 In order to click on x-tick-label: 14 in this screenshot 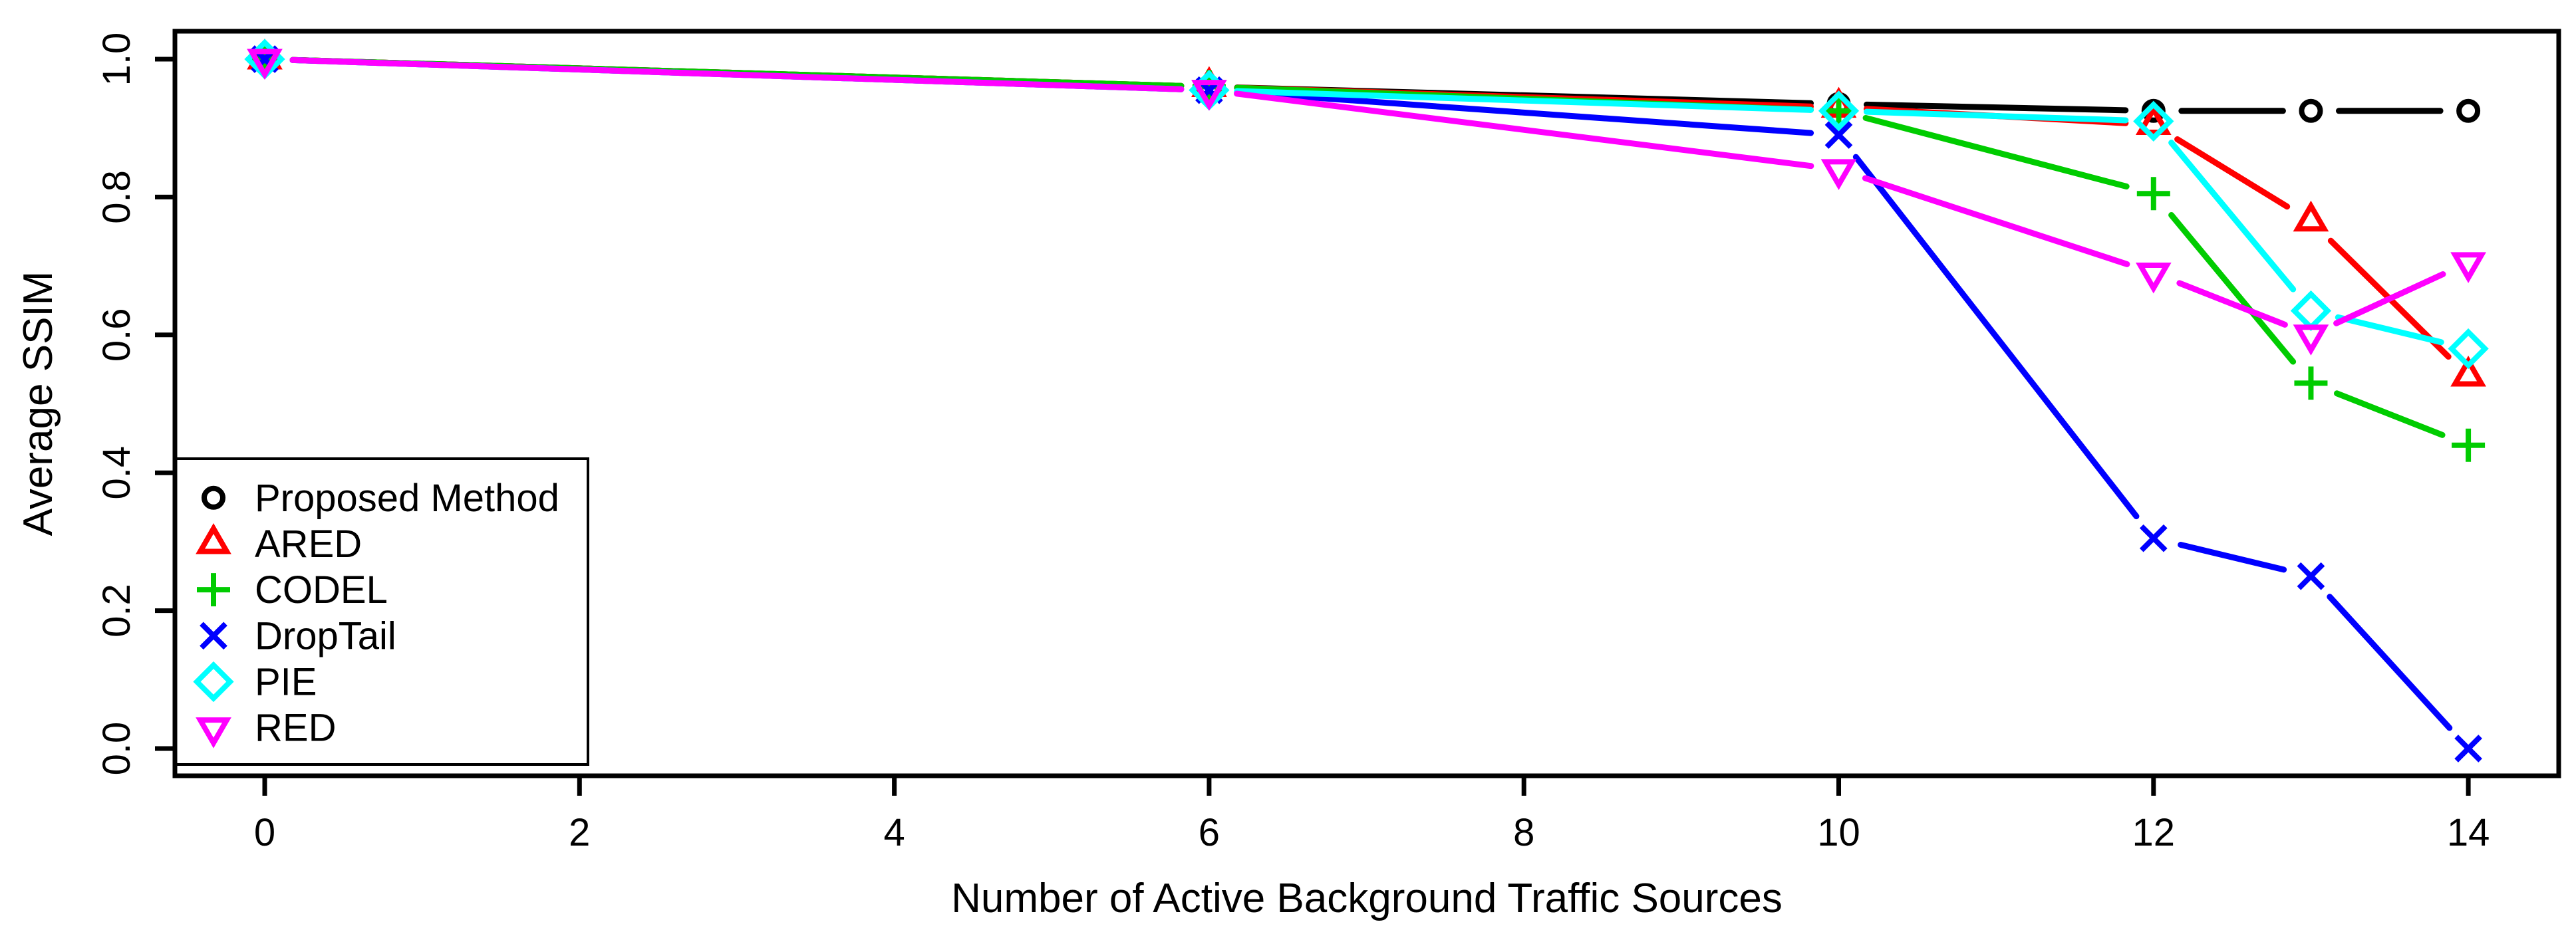, I will do `click(2468, 833)`.